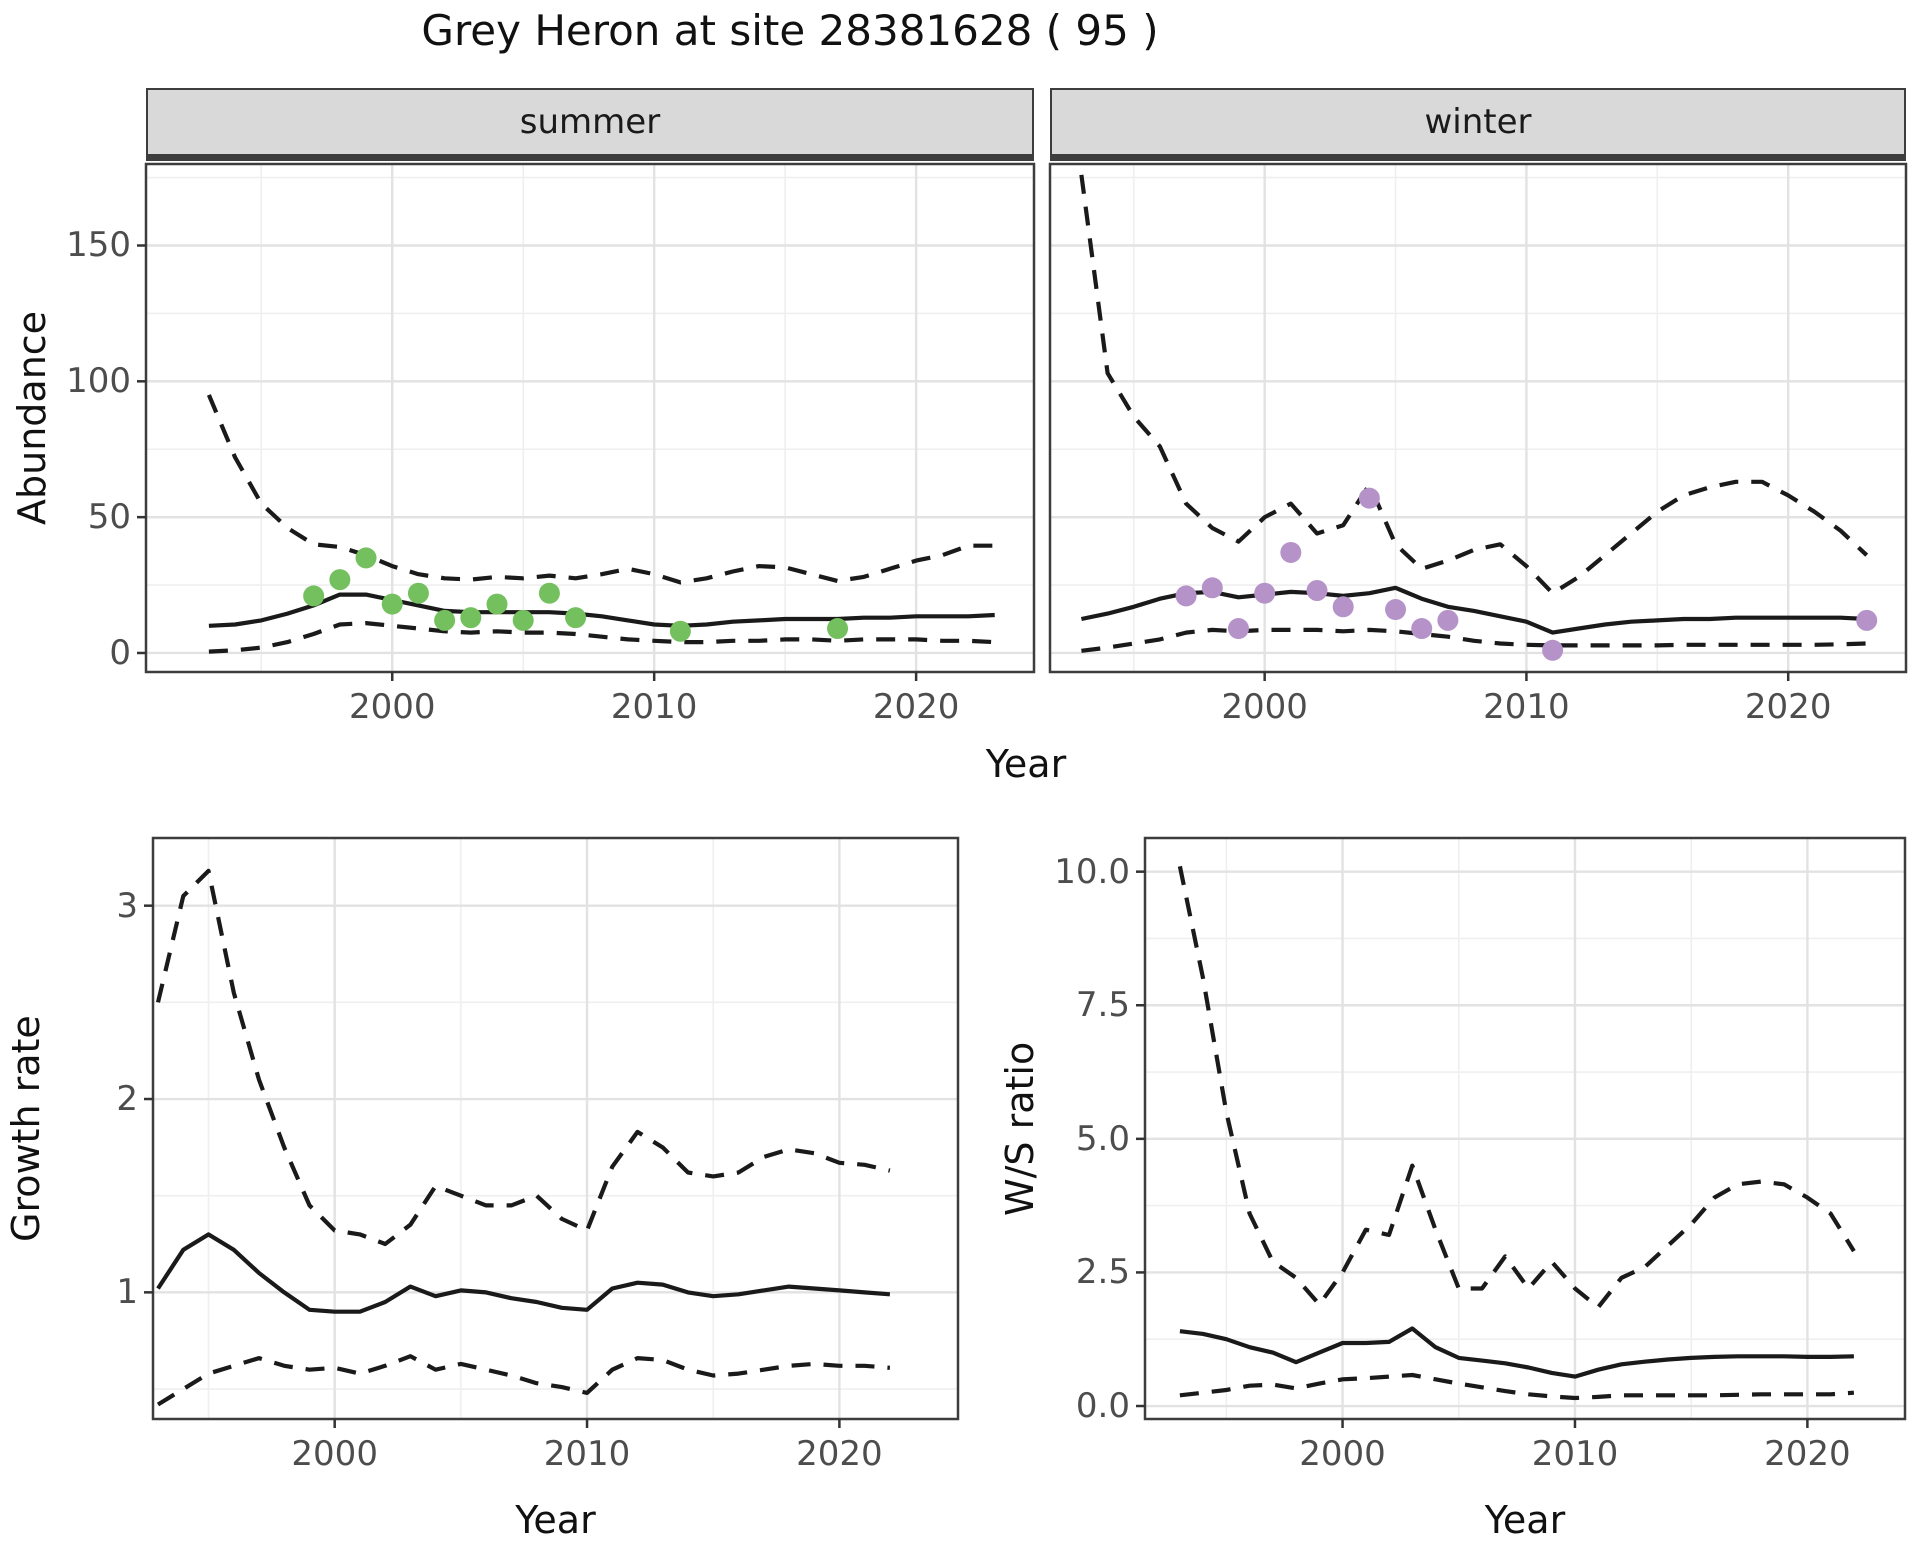 The height and width of the screenshot is (1560, 1920). I want to click on facet-strip-winter: winter, so click(1478, 124).